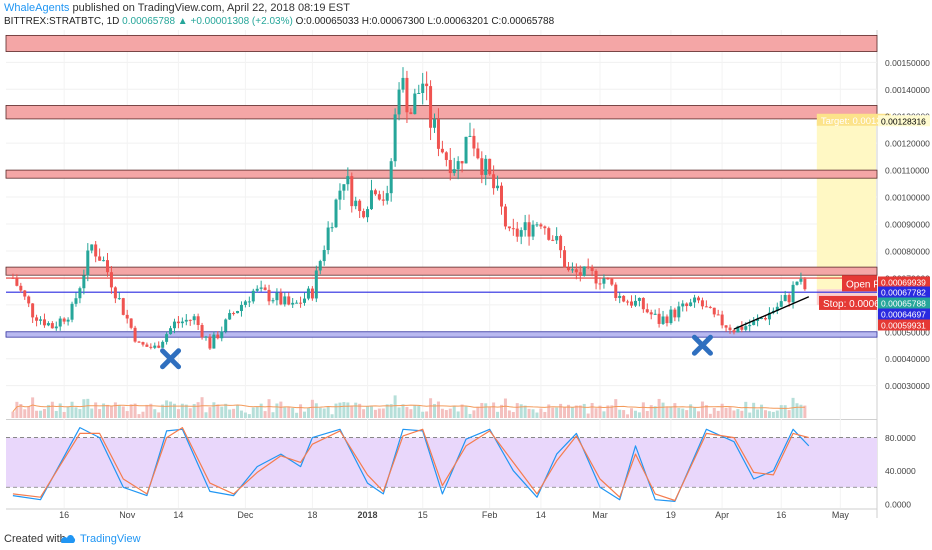 This screenshot has width=932, height=550. What do you see at coordinates (722, 515) in the screenshot?
I see `time-tick-label: Apr` at bounding box center [722, 515].